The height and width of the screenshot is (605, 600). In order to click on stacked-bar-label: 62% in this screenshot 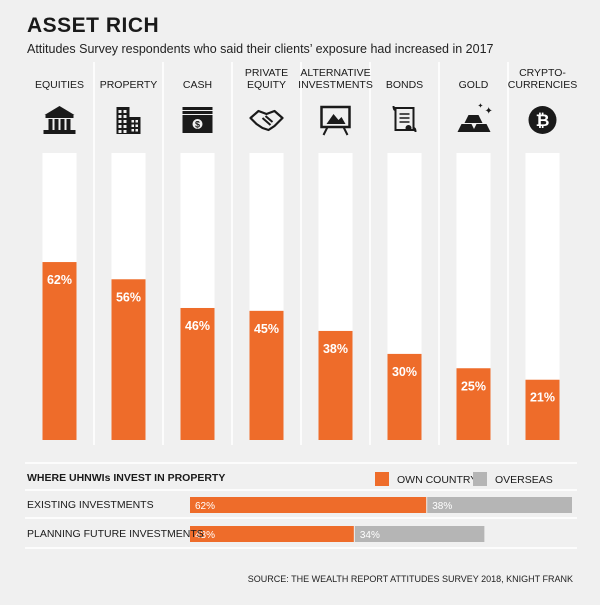, I will do `click(205, 506)`.